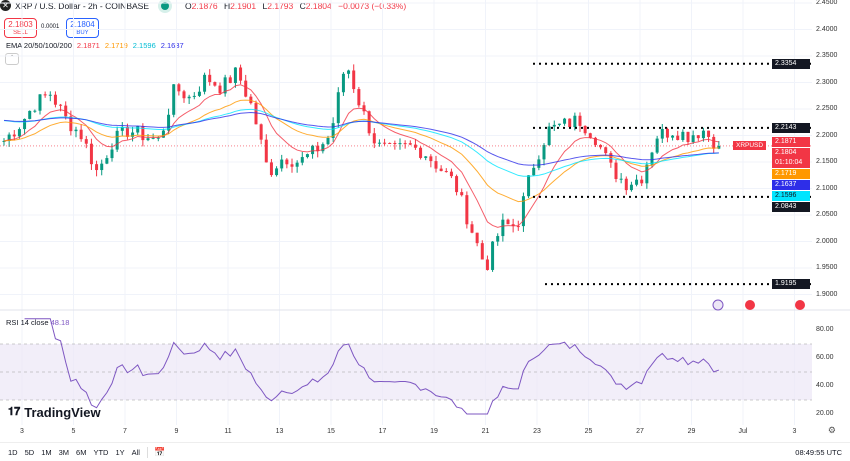  What do you see at coordinates (406, 432) in the screenshot?
I see `time-axis: 3 5 7 9 11 13 15 17 19 21 23 25 27 29 Jul 3` at bounding box center [406, 432].